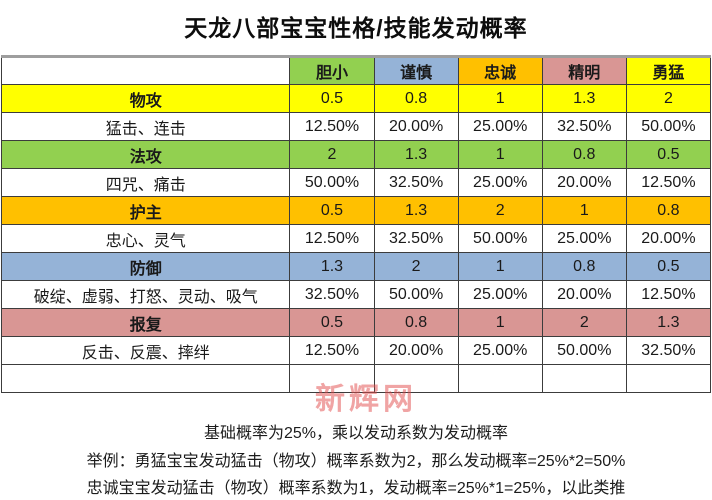 The image size is (712, 500). I want to click on note-example-zhongcheng: 忠诚宝宝发动猛击（物攻）概率系数为1，发动概率=25%*1=25%，以此类推, so click(356, 488).